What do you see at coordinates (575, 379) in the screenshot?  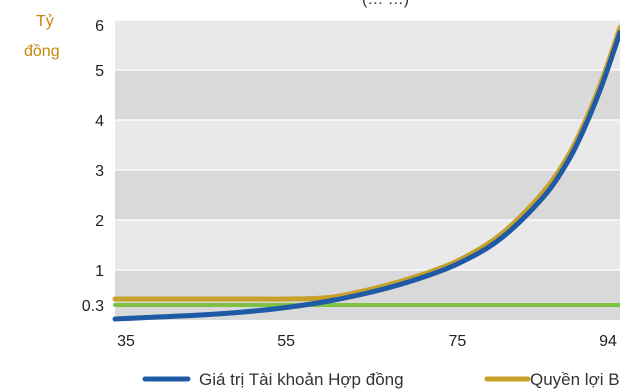 I see `legend-label-benefit: Quyền lợi Bả` at bounding box center [575, 379].